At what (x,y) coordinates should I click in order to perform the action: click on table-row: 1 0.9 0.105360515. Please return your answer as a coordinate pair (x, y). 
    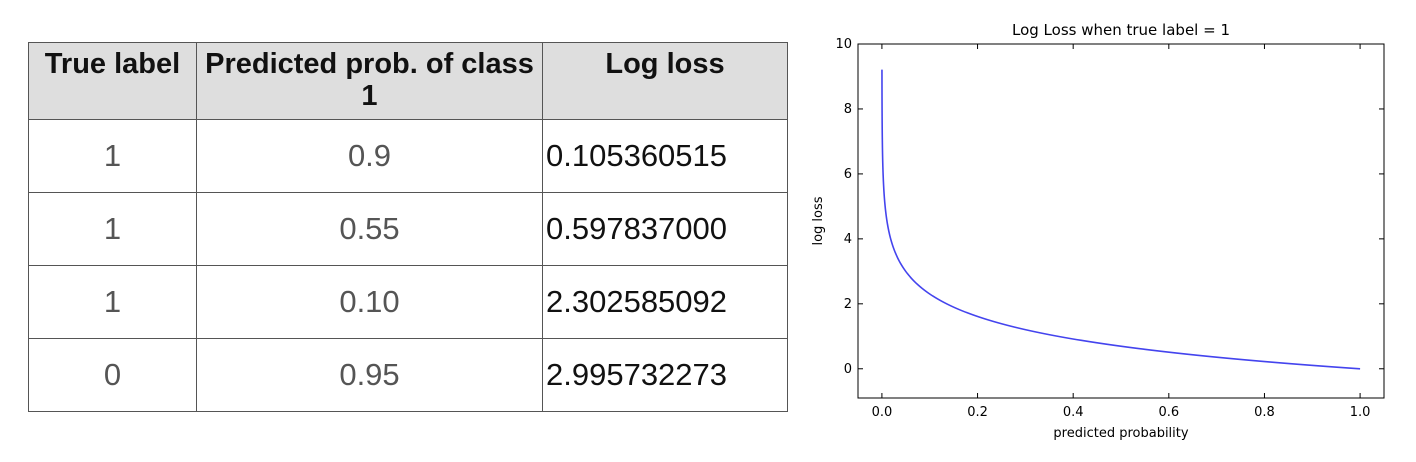
    Looking at the image, I should click on (408, 156).